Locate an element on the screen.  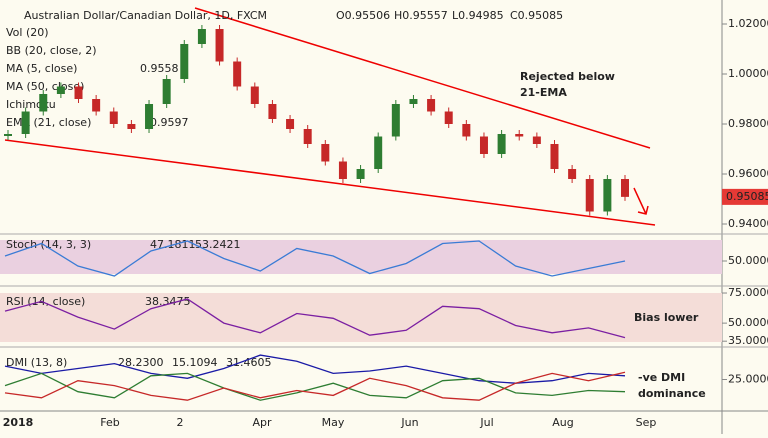
indicator-label: EMA (21, close) is located at coordinates (48, 122).